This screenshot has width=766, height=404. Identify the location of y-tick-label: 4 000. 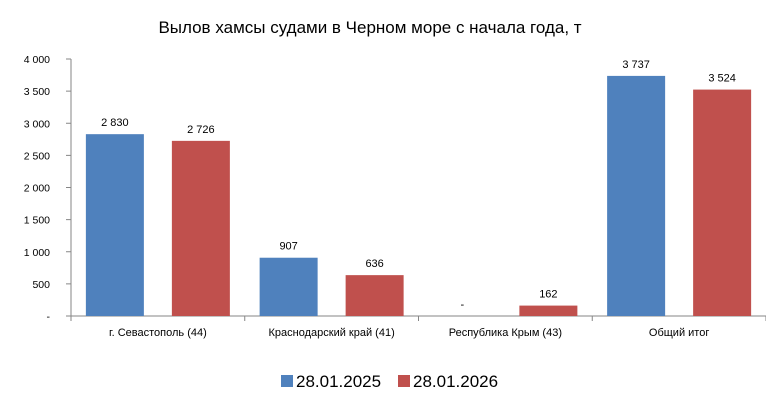
(37, 60).